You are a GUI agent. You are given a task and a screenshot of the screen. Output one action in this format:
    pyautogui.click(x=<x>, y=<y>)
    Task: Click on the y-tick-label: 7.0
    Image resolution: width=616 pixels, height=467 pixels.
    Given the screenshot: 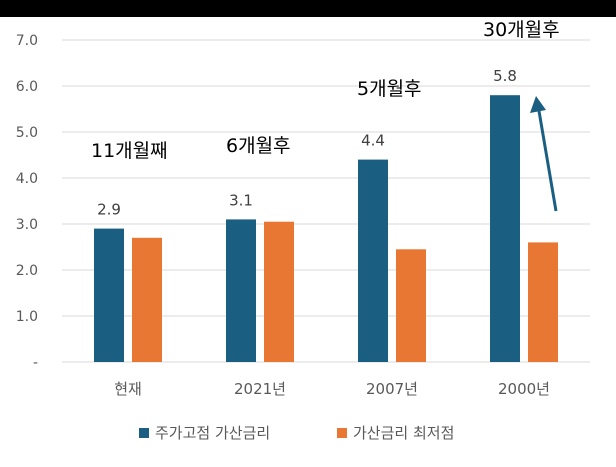 What is the action you would take?
    pyautogui.click(x=27, y=41)
    